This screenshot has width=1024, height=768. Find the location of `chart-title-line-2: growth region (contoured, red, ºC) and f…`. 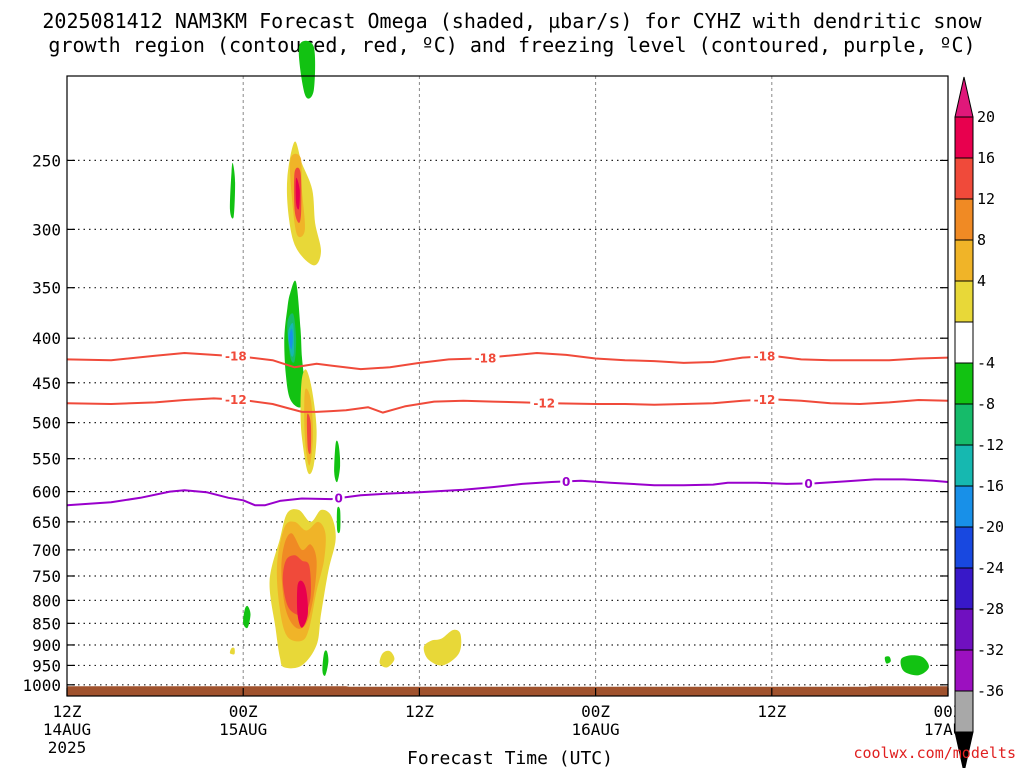

chart-title-line-2: growth region (contoured, red, ºC) and f… is located at coordinates (511, 45).